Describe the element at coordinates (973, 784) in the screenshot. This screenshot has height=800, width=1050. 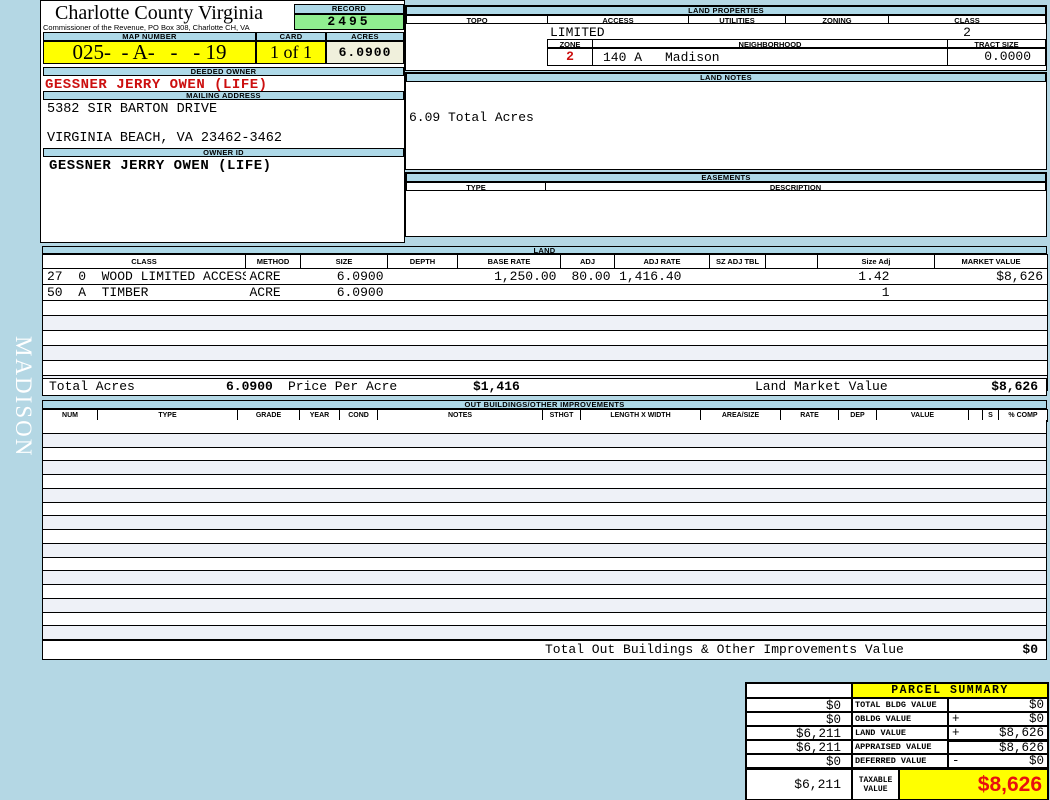
I see `ps-taxable-value: $8,626` at that location.